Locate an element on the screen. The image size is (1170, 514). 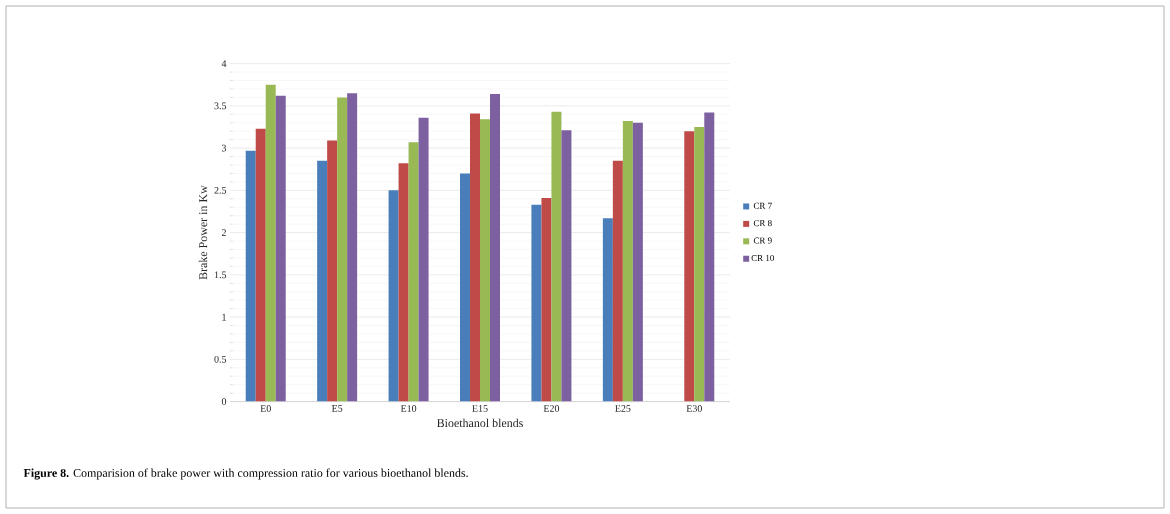
x-tick-label: E20 is located at coordinates (551, 408).